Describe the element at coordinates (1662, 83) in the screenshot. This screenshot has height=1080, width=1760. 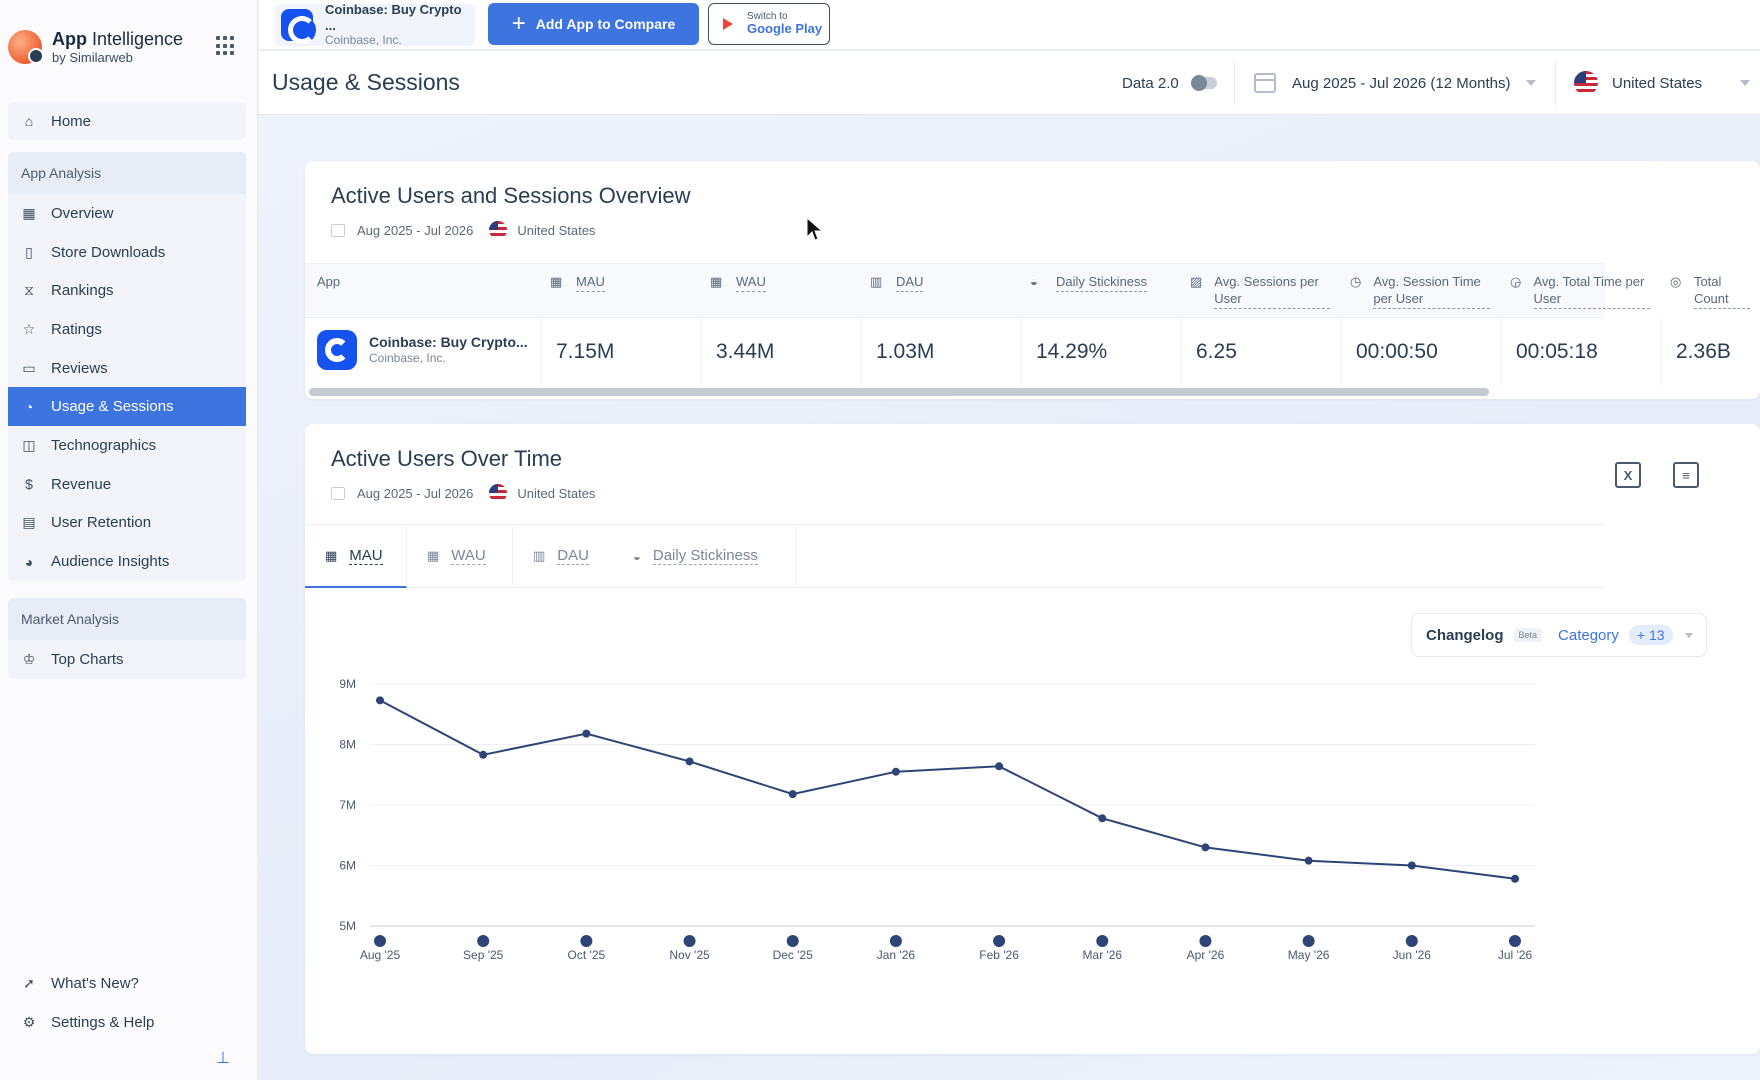
I see `country-selector: United States` at that location.